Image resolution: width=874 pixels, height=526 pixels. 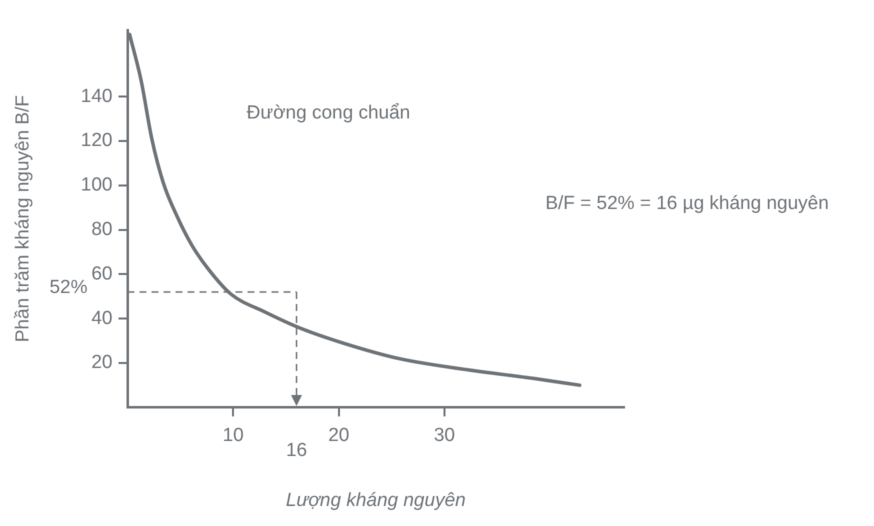 What do you see at coordinates (96, 96) in the screenshot?
I see `y-tick-label: 140` at bounding box center [96, 96].